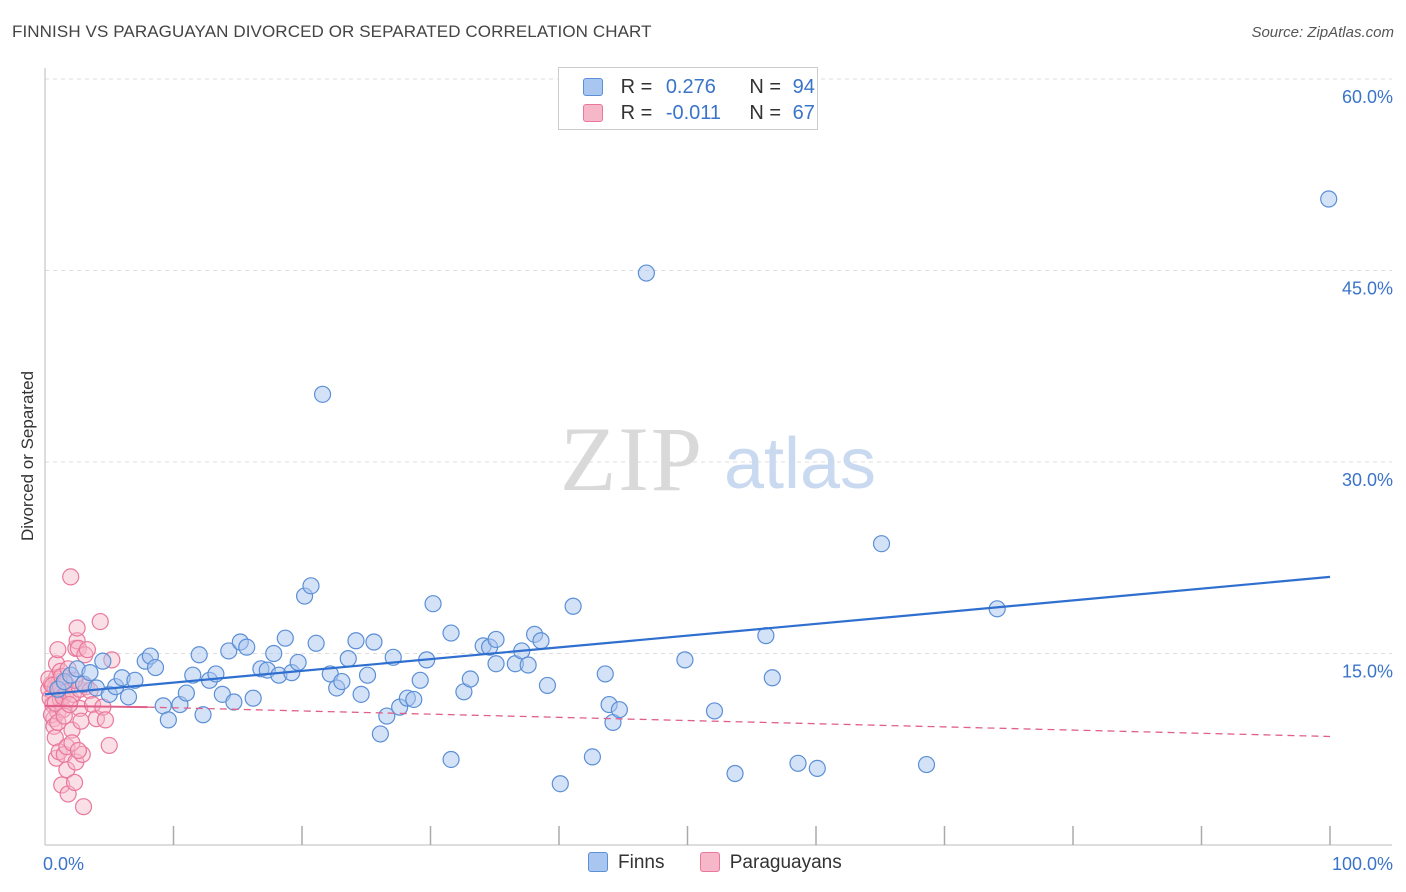 This screenshot has height=892, width=1406. I want to click on paraguayans-trend-line, so click(96, 706).